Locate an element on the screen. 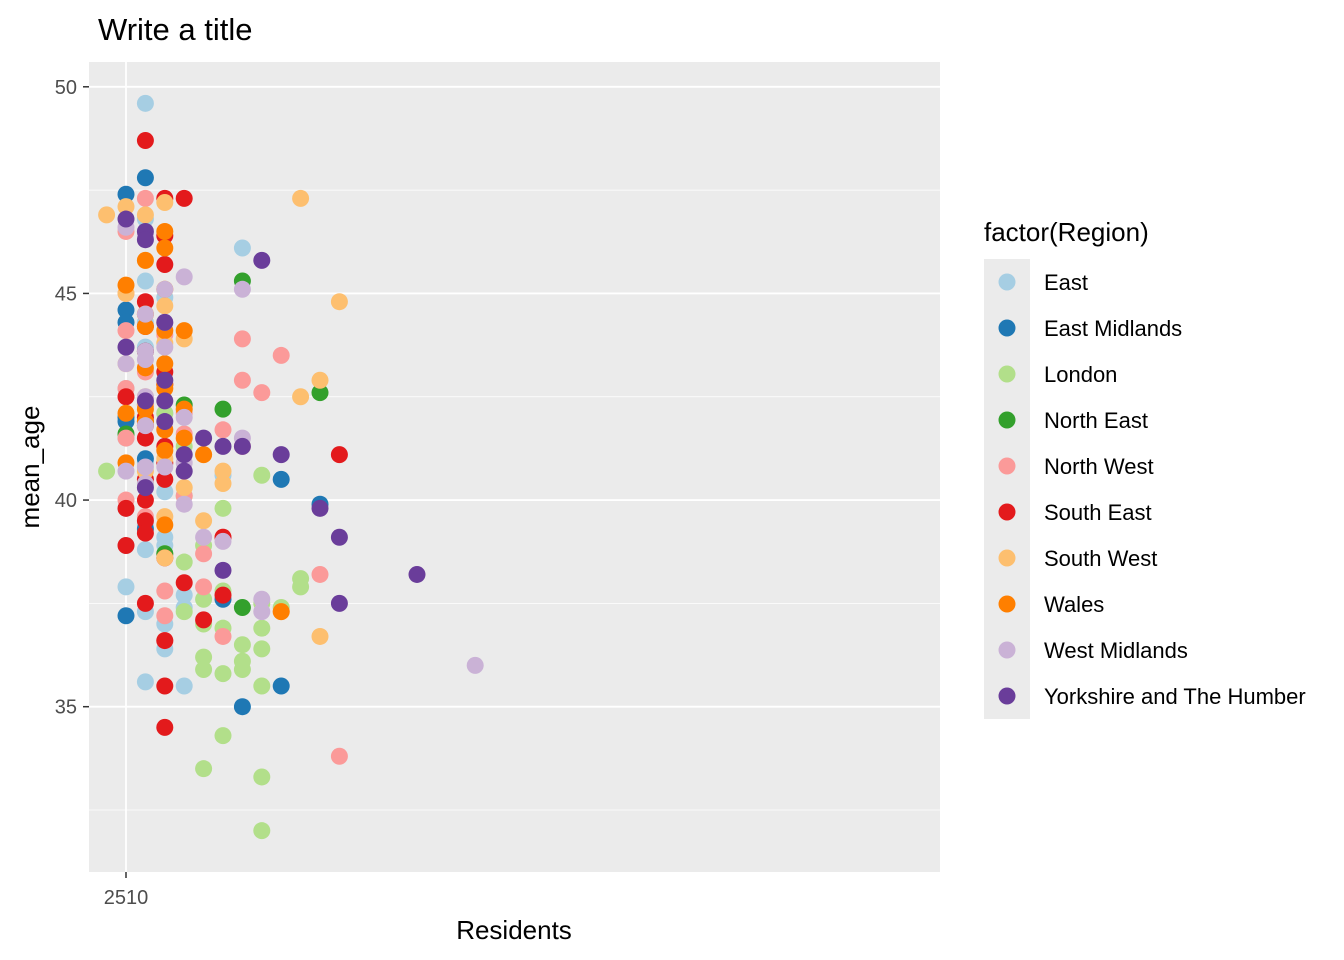  y-tick-label: 50 is located at coordinates (66, 88).